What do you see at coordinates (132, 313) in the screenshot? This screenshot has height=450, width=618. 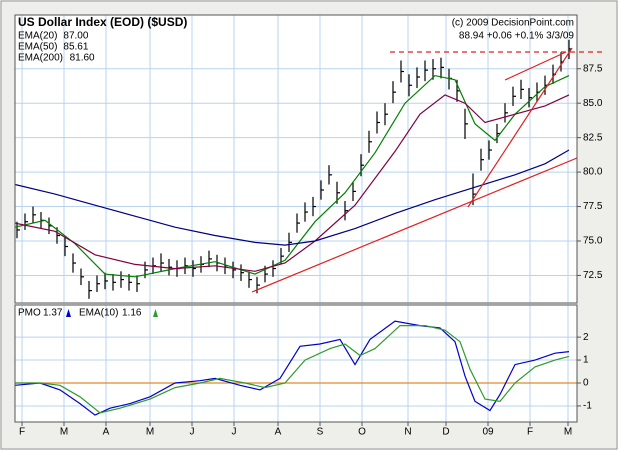 I see `legend-value: 1.16` at bounding box center [132, 313].